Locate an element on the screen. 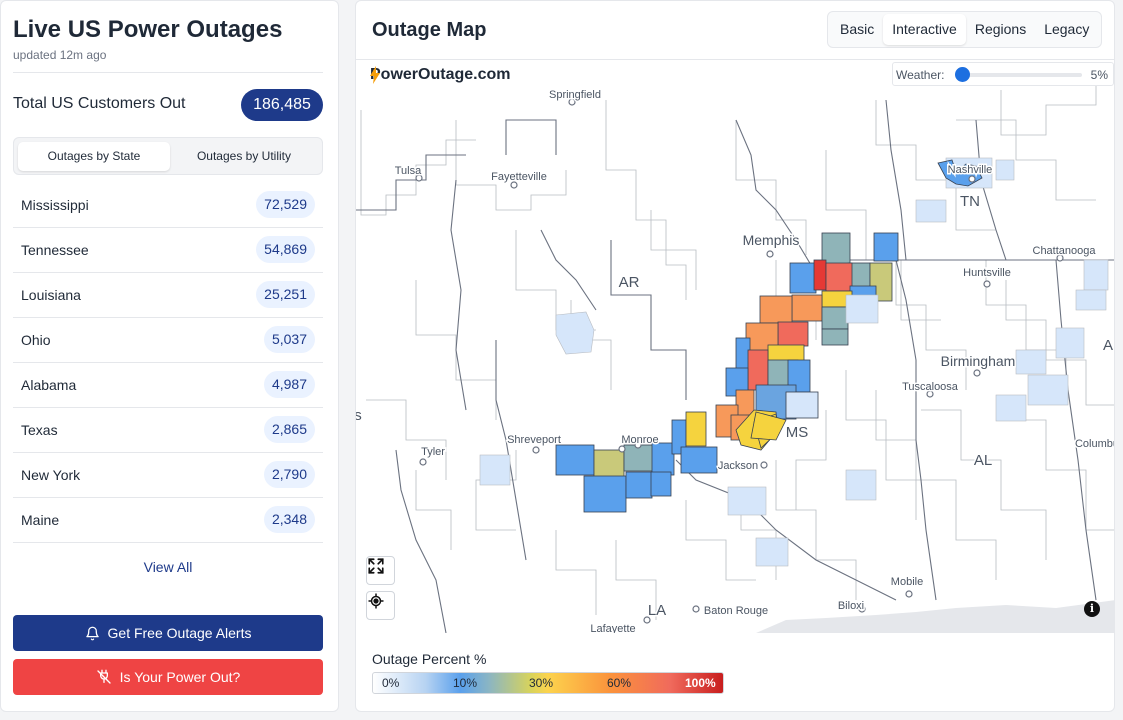 Image resolution: width=1123 pixels, height=720 pixels. place-label: Mobile is located at coordinates (907, 582).